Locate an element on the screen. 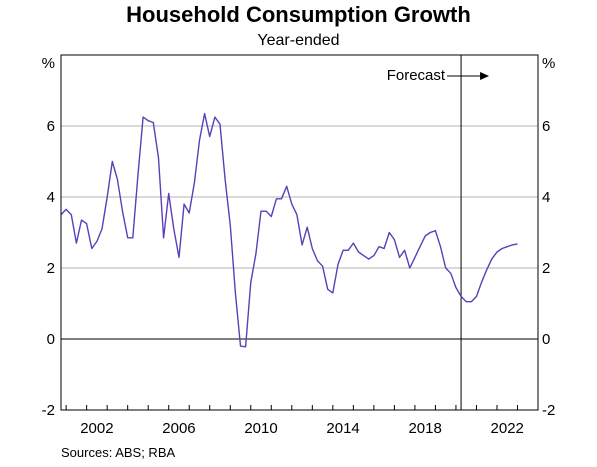 The width and height of the screenshot is (597, 467). chart-subtitle: Year-ended is located at coordinates (298, 40).